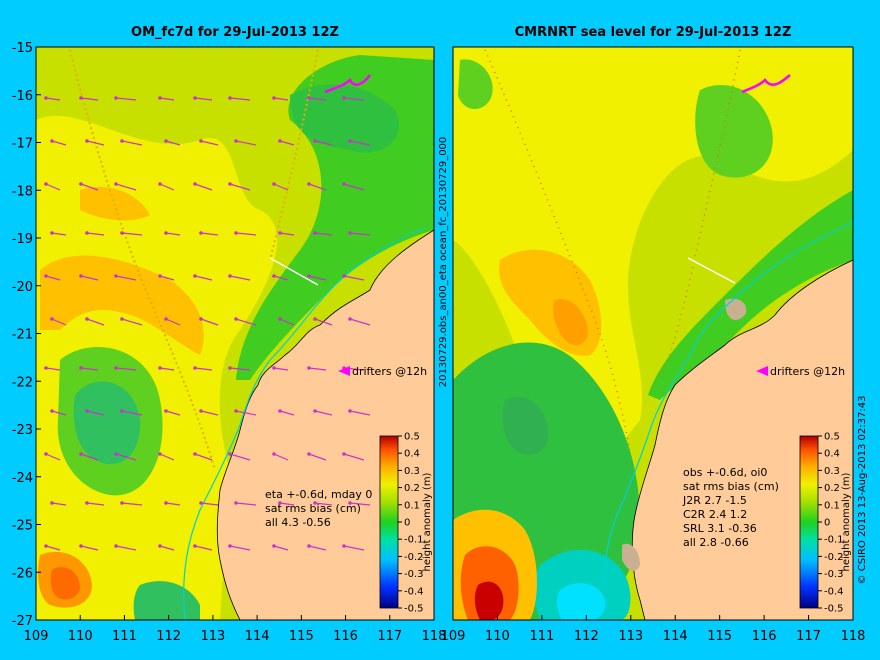 This screenshot has height=660, width=880. What do you see at coordinates (541, 636) in the screenshot?
I see `x-tick-label: 111` at bounding box center [541, 636].